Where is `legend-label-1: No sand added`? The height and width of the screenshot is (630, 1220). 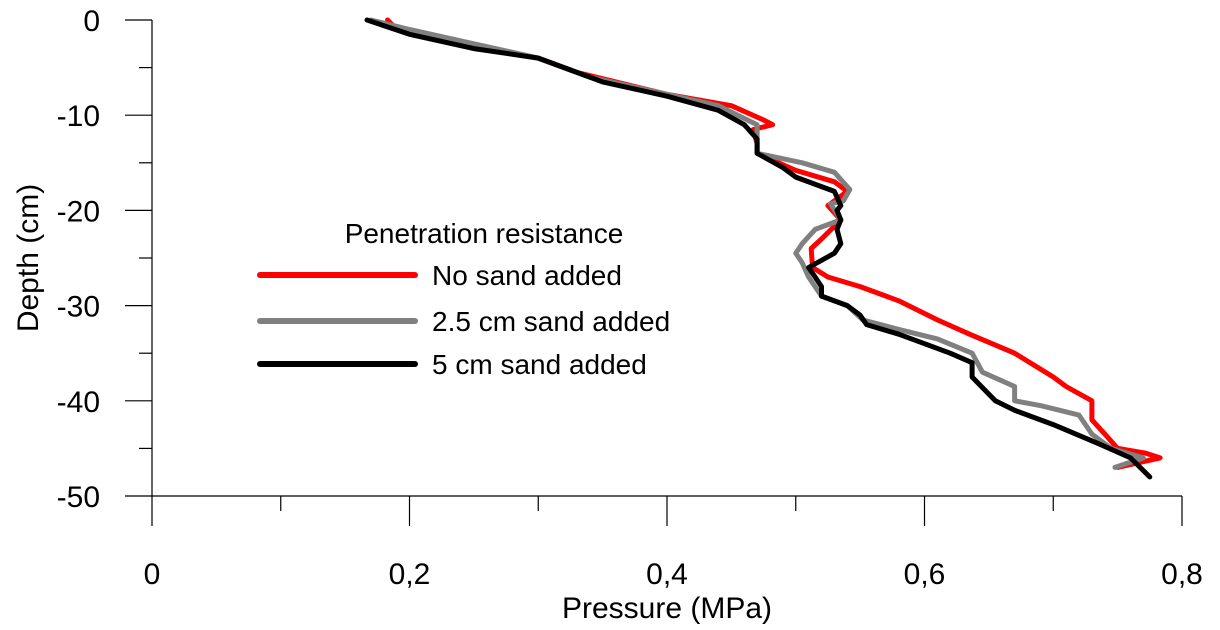
legend-label-1: No sand added is located at coordinates (527, 275).